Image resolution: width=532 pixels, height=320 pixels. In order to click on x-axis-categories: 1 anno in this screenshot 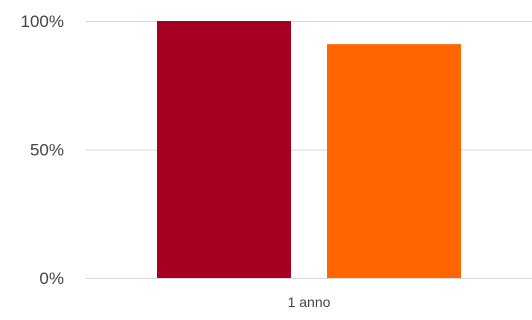, I will do `click(309, 302)`.